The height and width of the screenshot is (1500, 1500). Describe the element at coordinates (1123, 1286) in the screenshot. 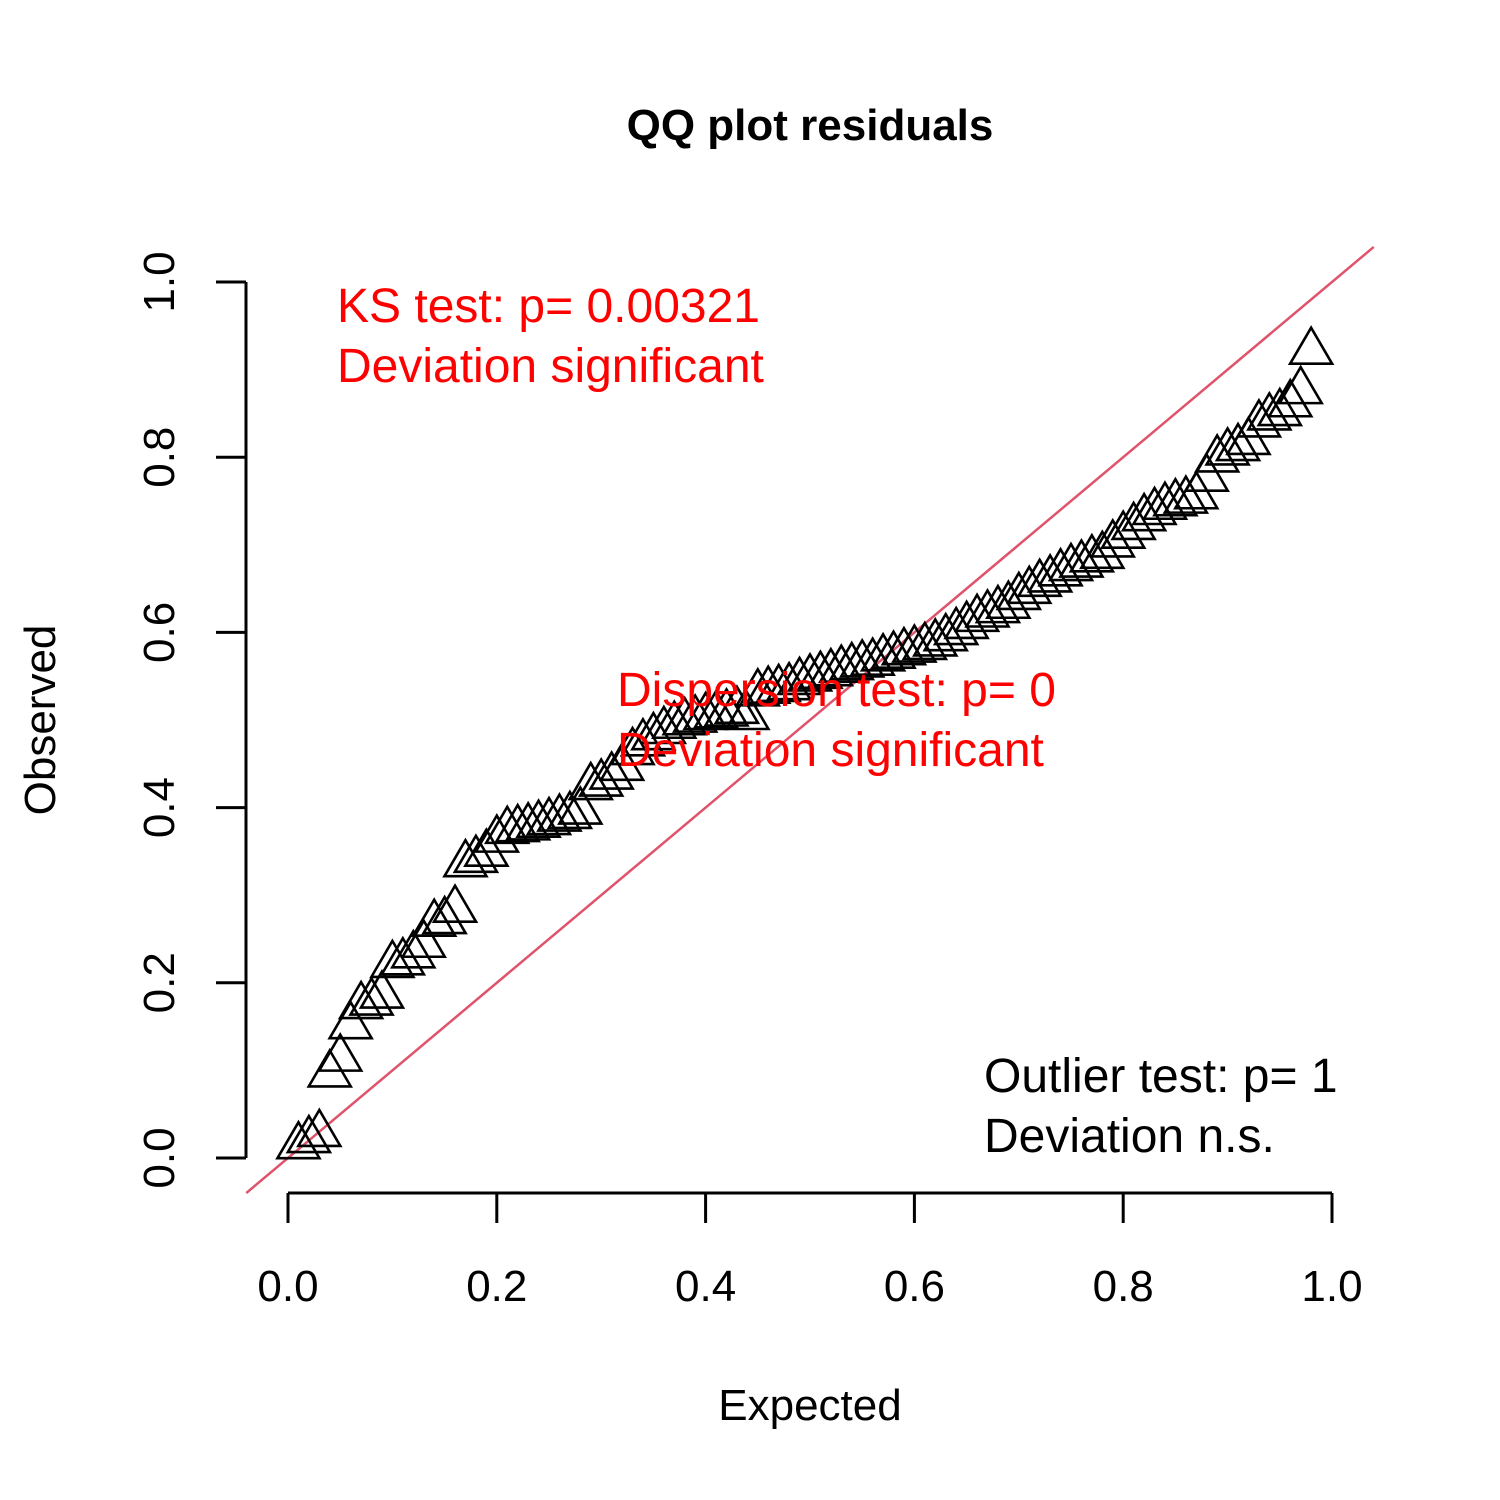

I see `x-tick-label: 0.8` at that location.